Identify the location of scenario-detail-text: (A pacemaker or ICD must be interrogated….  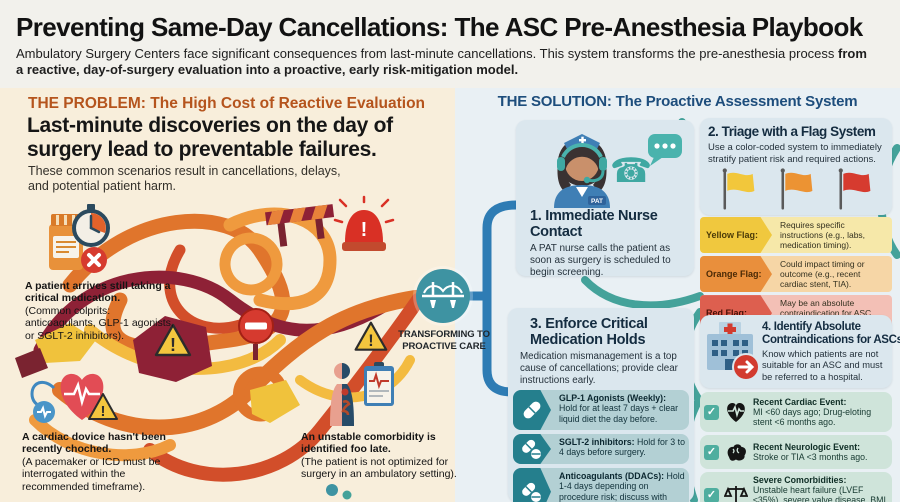
(91, 474).